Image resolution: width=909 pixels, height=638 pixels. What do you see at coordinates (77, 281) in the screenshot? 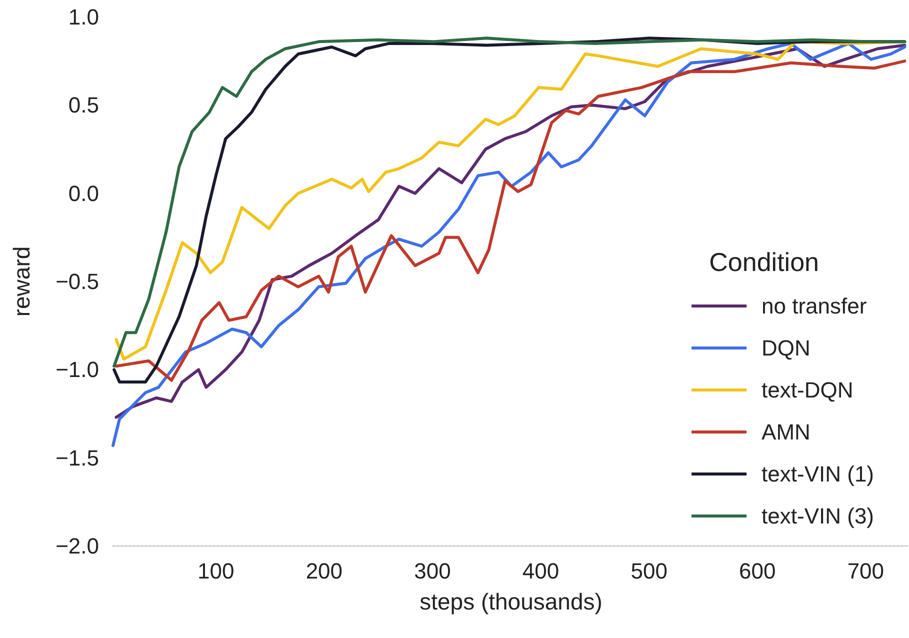
I see `y-tick-label: −0.5` at bounding box center [77, 281].